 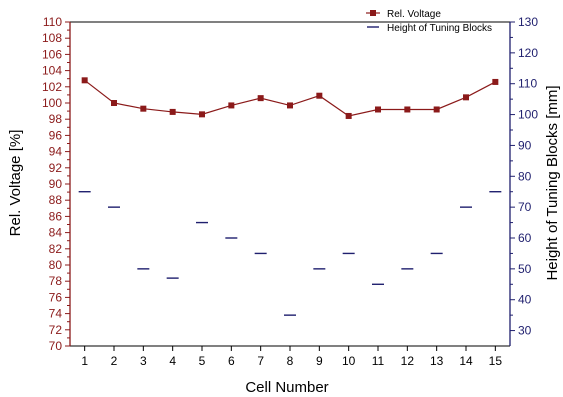 I want to click on y-left-tick-label: 100, so click(x=52, y=103).